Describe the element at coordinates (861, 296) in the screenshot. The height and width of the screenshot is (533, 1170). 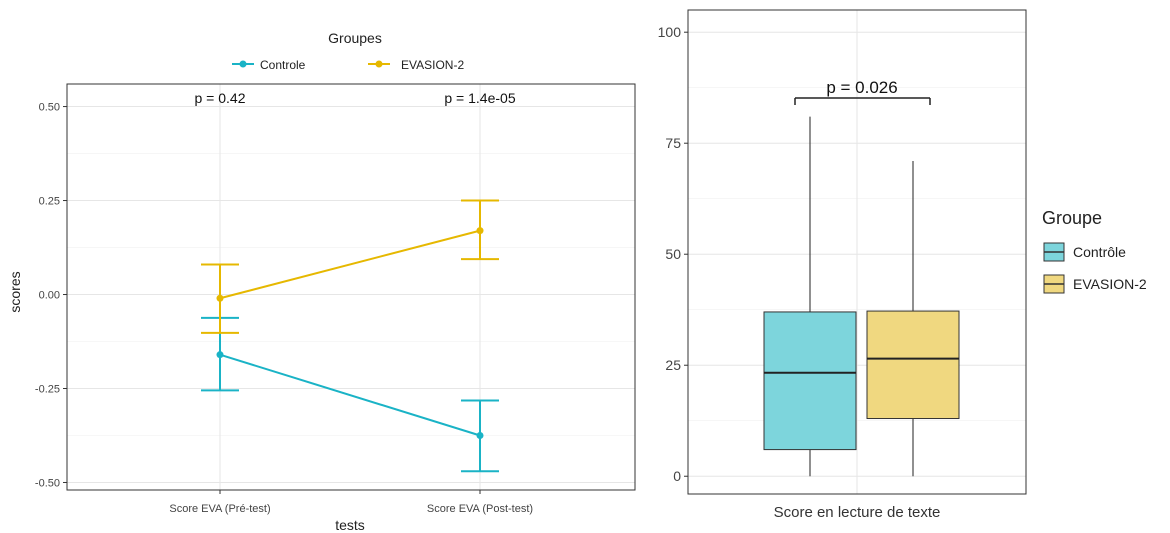
I see `boxes-layer` at that location.